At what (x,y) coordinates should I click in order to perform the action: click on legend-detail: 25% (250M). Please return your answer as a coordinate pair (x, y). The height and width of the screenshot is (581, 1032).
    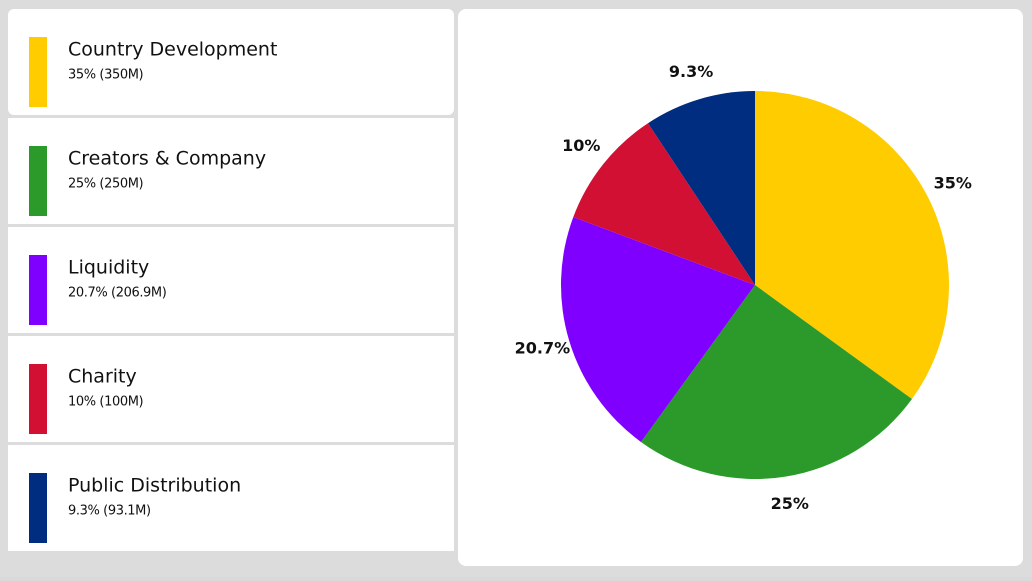
    Looking at the image, I should click on (105, 184).